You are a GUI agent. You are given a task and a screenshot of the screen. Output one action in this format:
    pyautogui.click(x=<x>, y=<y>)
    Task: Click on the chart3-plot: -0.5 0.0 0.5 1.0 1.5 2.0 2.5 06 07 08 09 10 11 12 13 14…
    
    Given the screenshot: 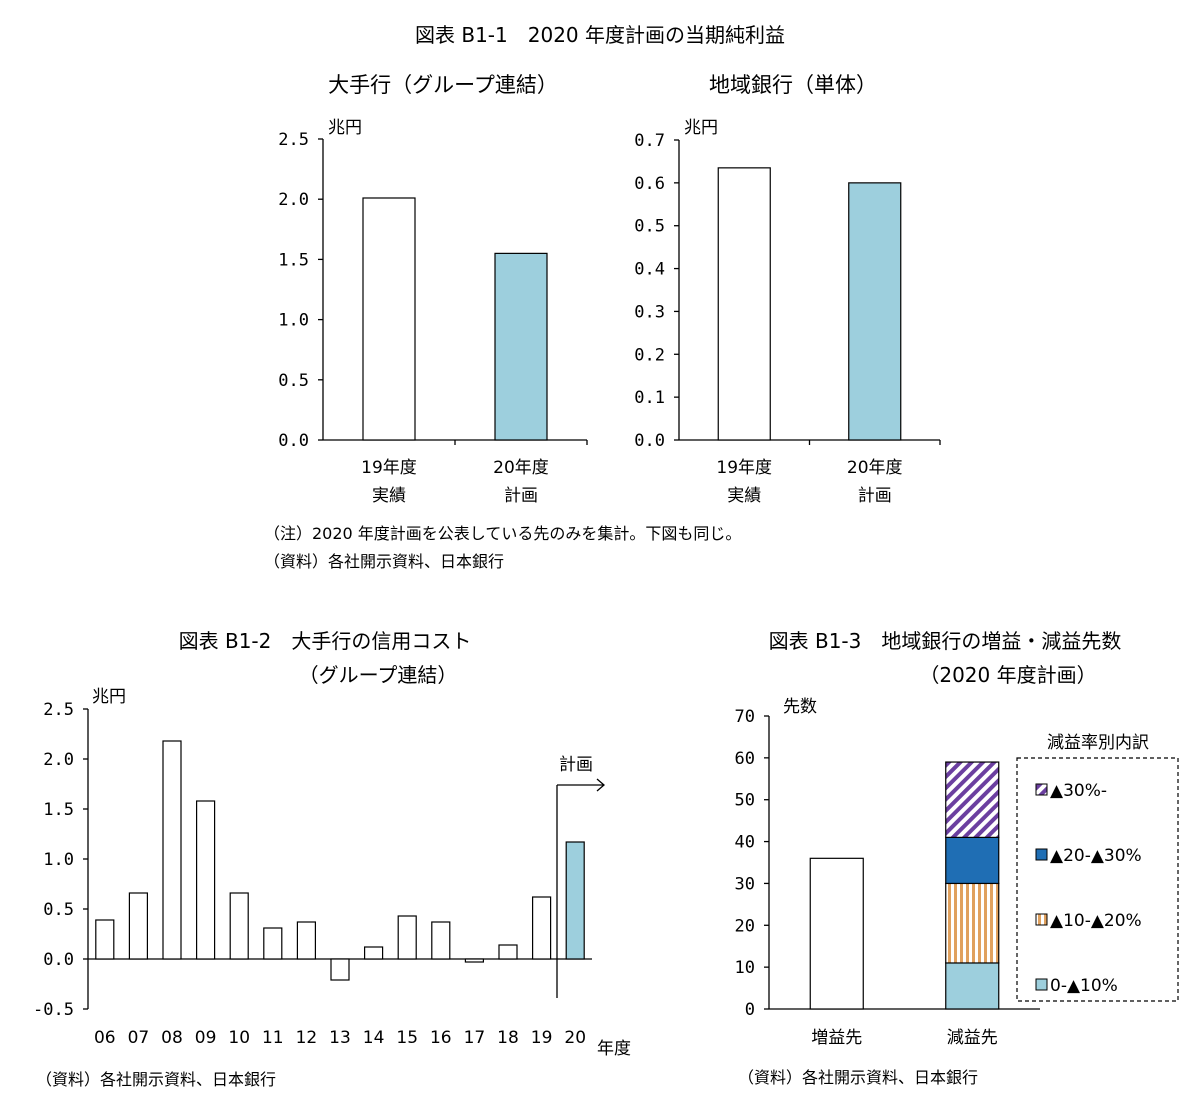 What is the action you would take?
    pyautogui.click(x=312, y=874)
    